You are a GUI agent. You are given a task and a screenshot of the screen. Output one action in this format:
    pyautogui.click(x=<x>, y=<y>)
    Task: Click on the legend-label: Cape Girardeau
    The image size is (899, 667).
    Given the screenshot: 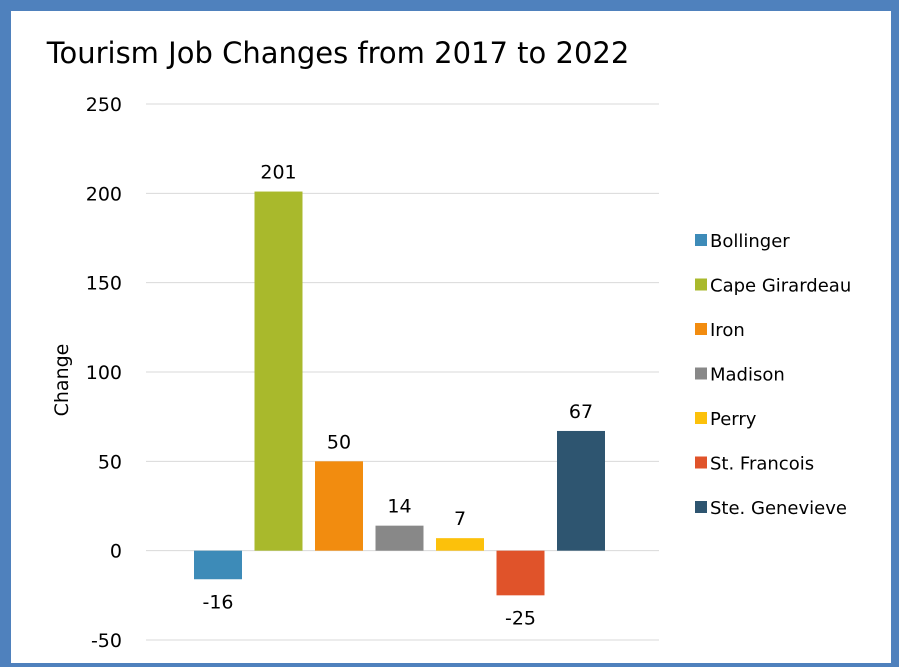 What is the action you would take?
    pyautogui.click(x=780, y=286)
    